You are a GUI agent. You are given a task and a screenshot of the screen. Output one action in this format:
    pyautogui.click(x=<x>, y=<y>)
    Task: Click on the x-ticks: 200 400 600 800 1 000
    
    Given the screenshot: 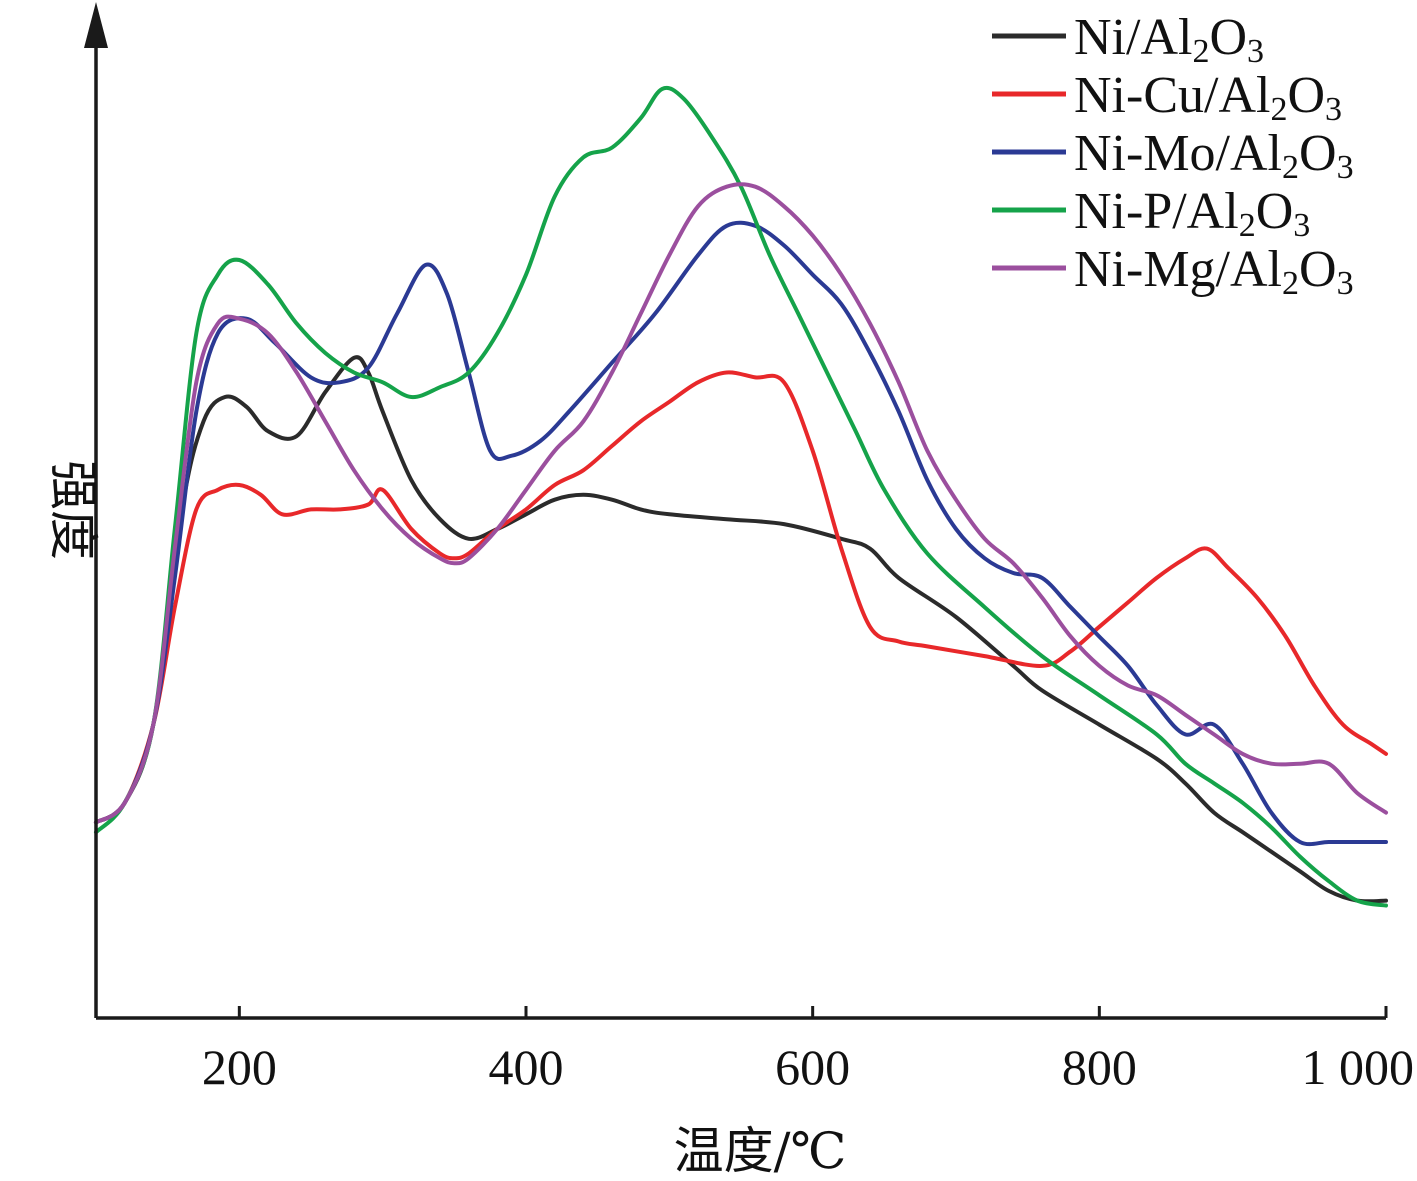 What is the action you would take?
    pyautogui.click(x=808, y=1050)
    